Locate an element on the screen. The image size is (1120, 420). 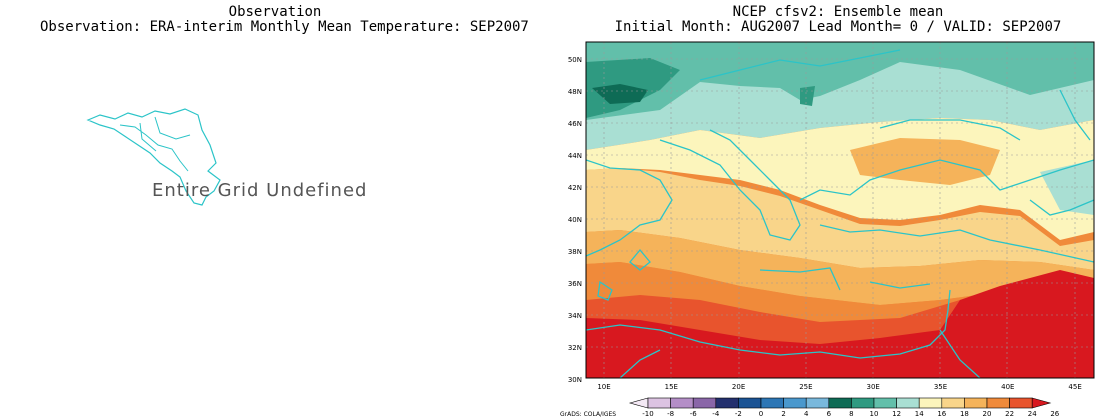
lat-label: 40N is located at coordinates (575, 220).